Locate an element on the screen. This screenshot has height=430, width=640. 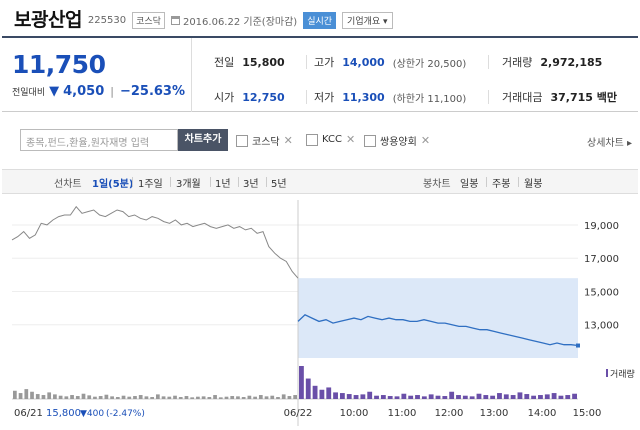
realtime-button: 실시간 is located at coordinates (320, 20).